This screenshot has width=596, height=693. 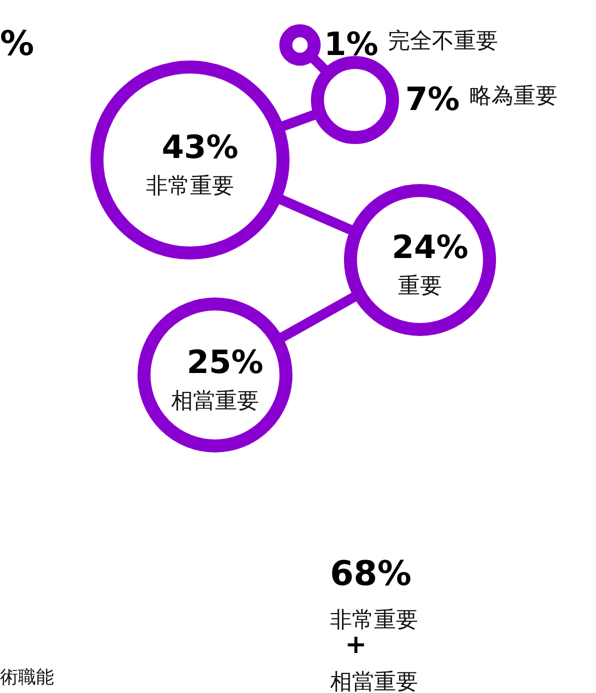 I want to click on data-label: 1%, so click(x=351, y=44).